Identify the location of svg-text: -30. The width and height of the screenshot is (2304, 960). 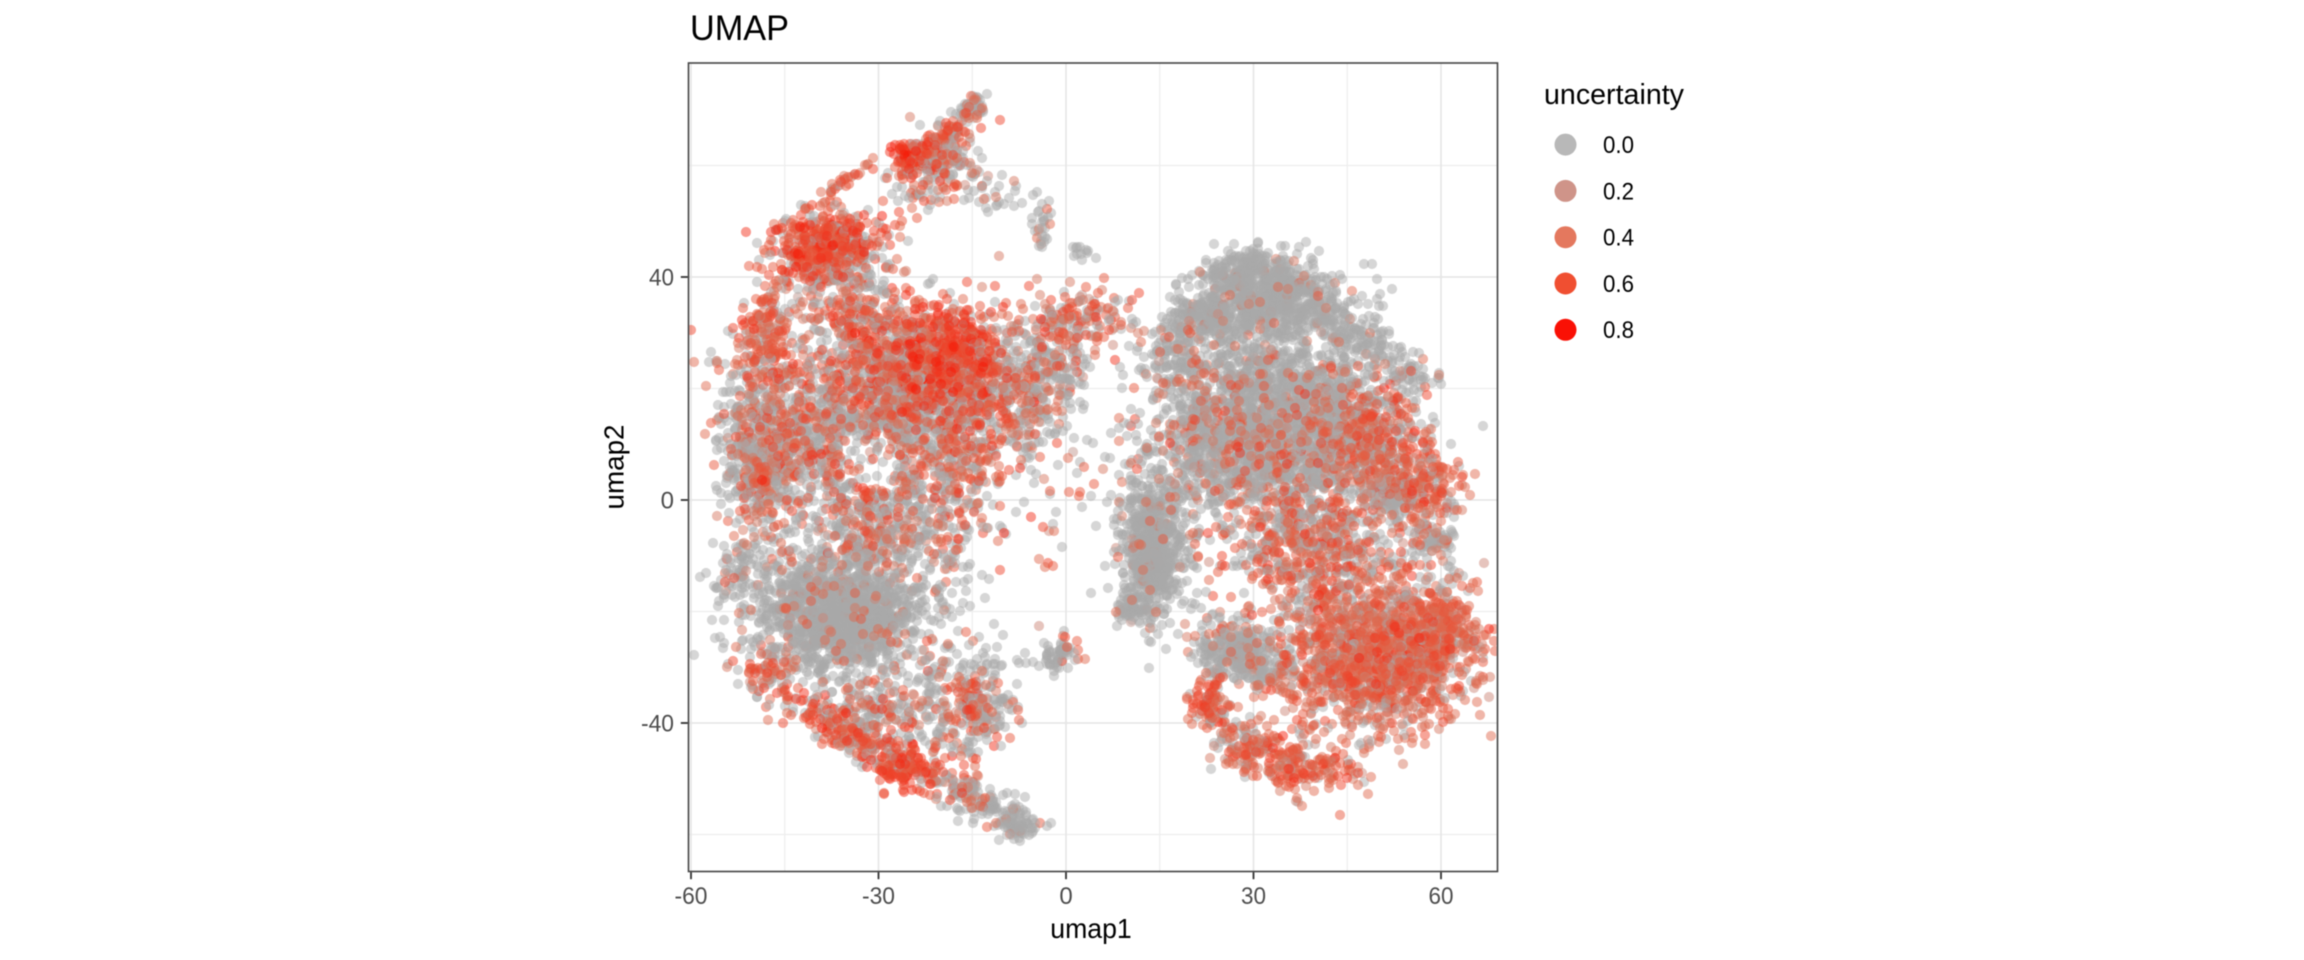
(878, 896).